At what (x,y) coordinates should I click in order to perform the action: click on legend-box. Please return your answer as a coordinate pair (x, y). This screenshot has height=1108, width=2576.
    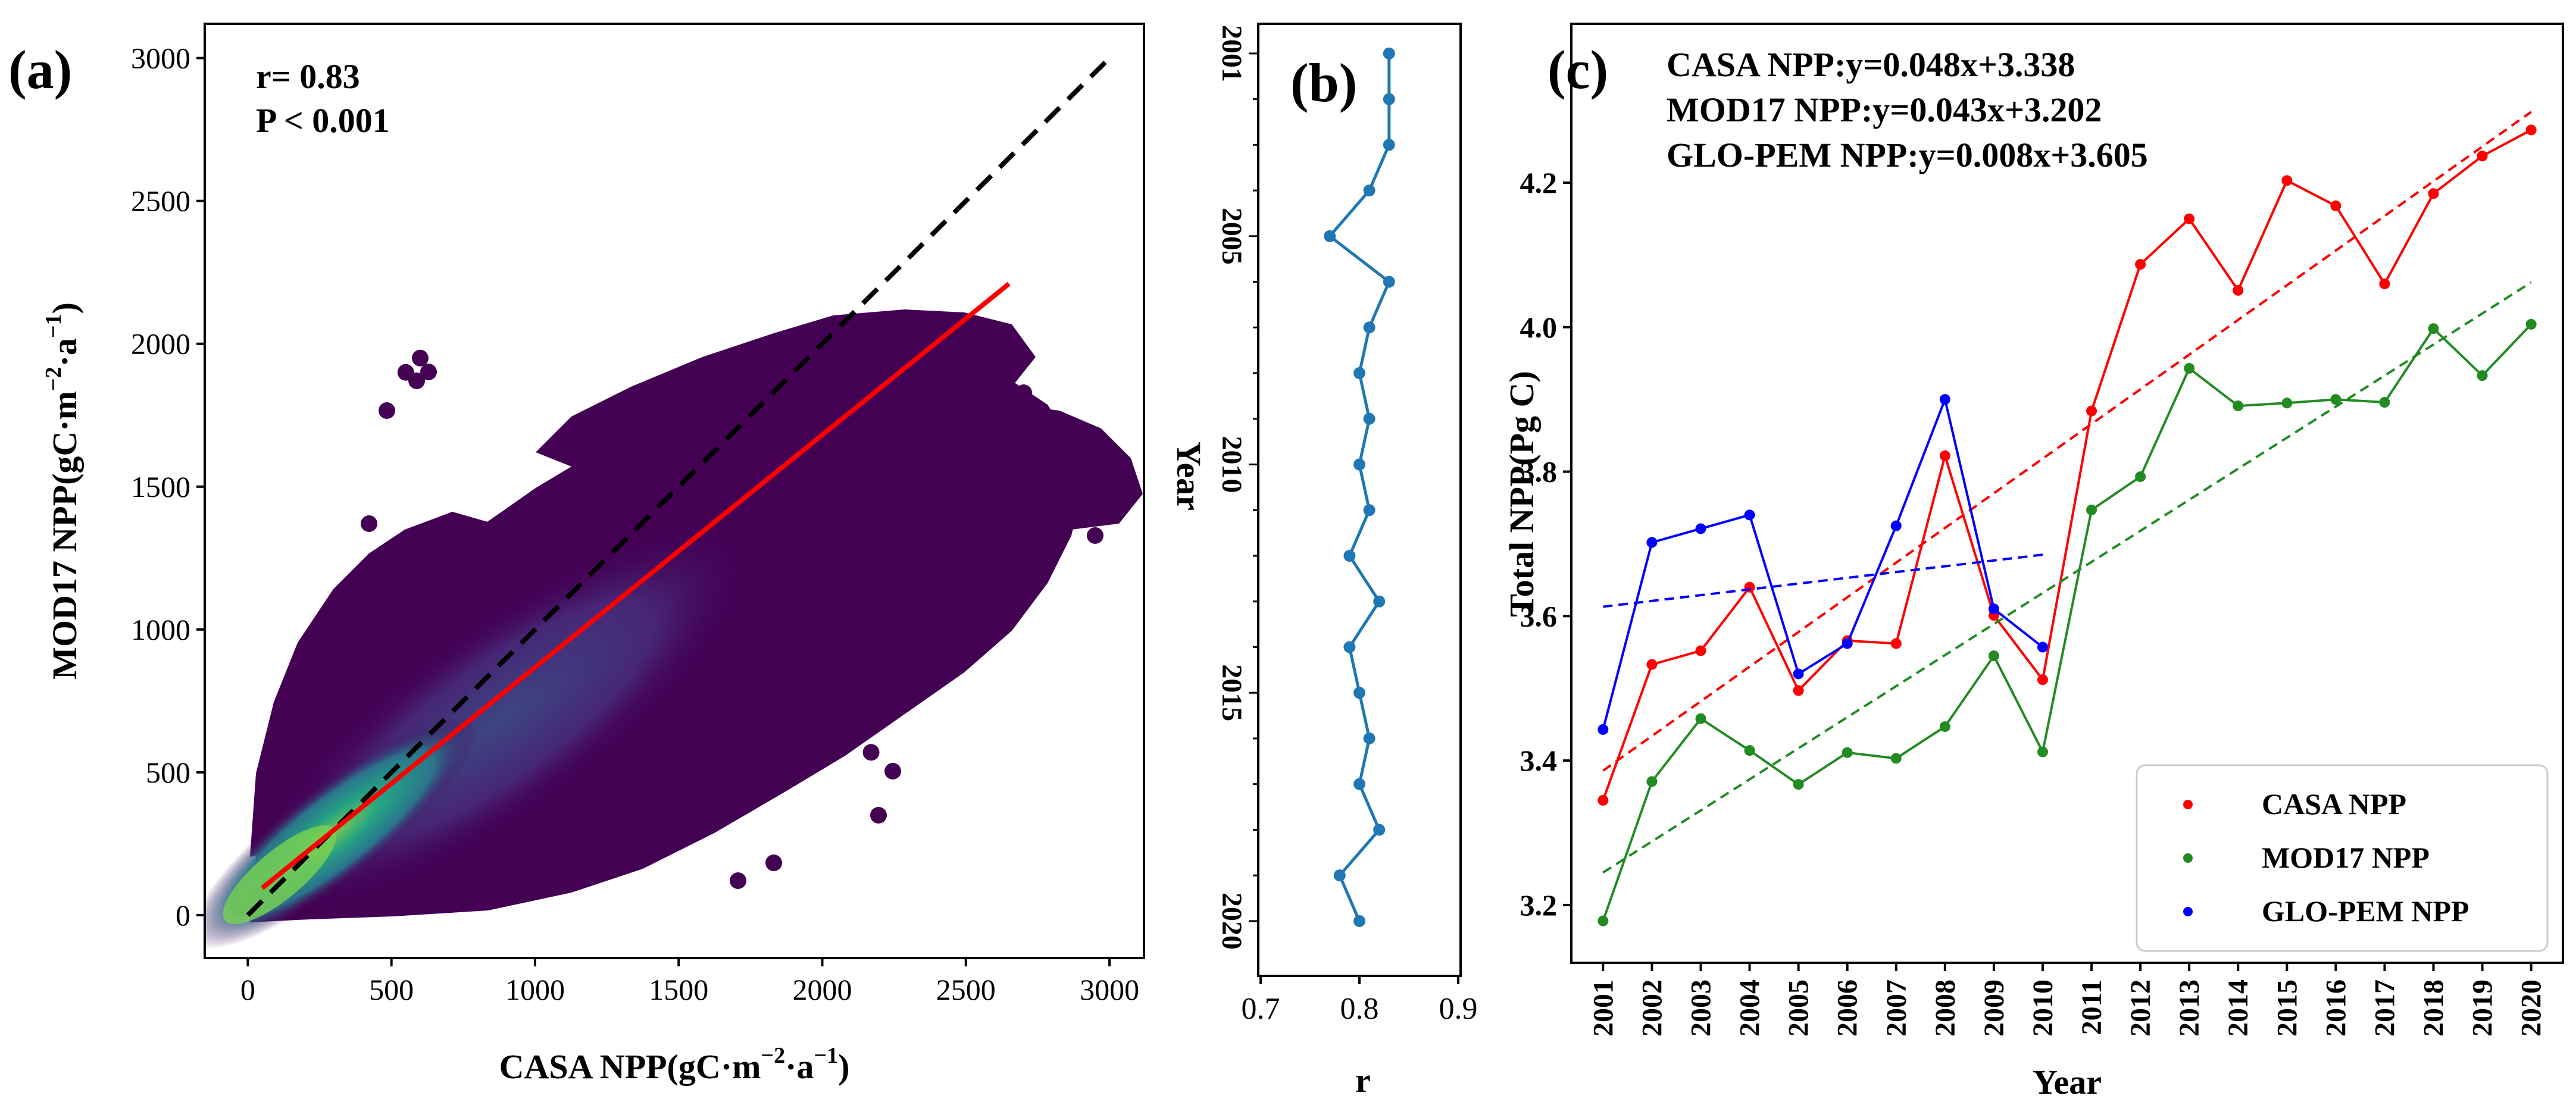
    Looking at the image, I should click on (2342, 858).